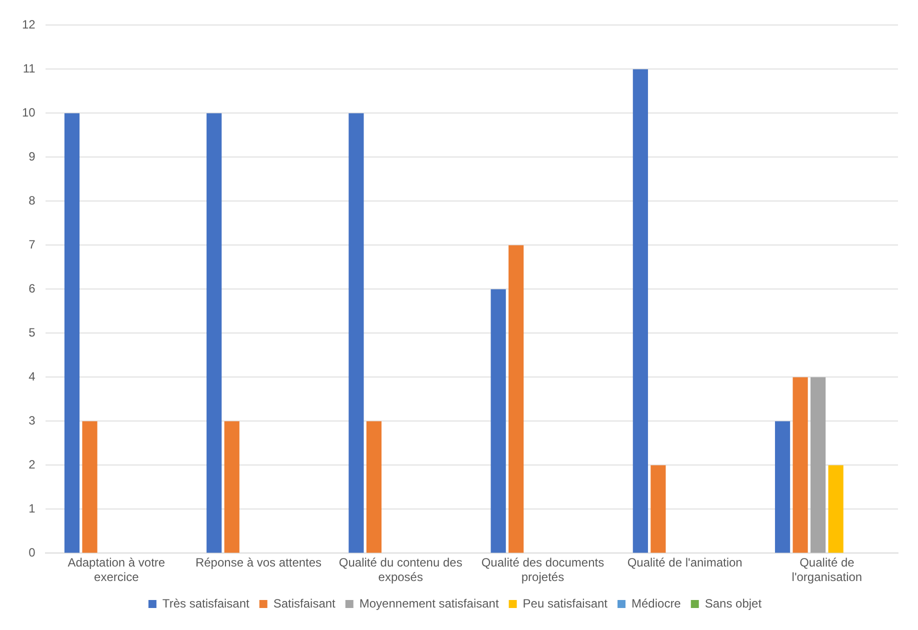 The width and height of the screenshot is (918, 630). What do you see at coordinates (32, 509) in the screenshot?
I see `y-tick-label: 1` at bounding box center [32, 509].